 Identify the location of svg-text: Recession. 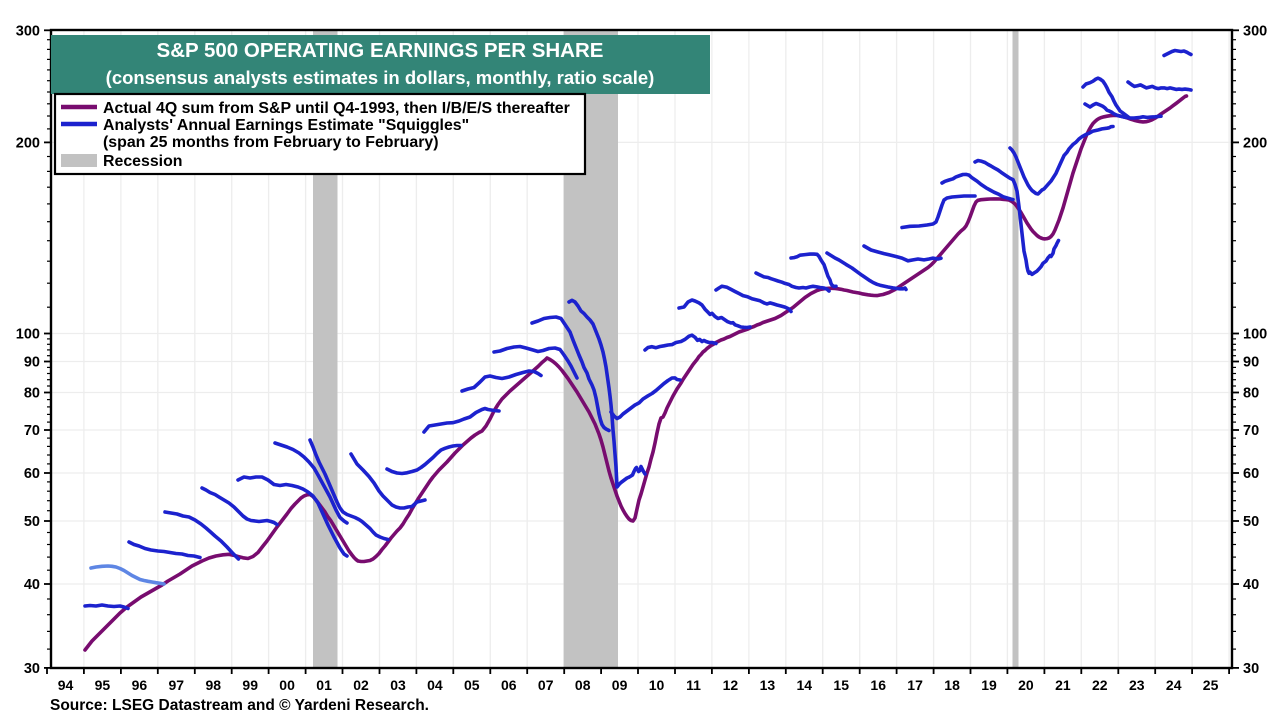
(143, 161).